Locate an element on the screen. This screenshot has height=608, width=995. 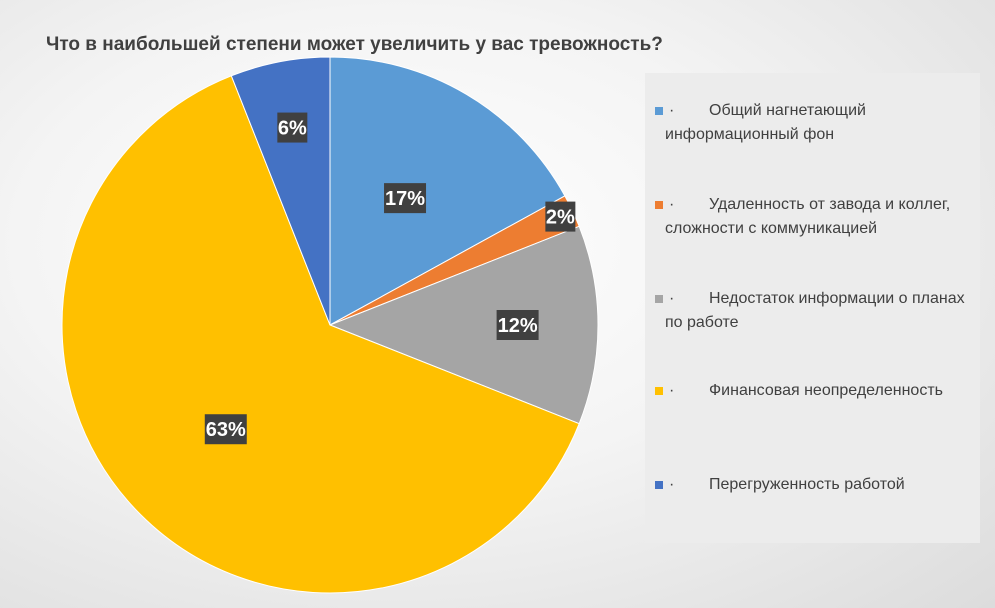
data-label: 2% is located at coordinates (560, 218).